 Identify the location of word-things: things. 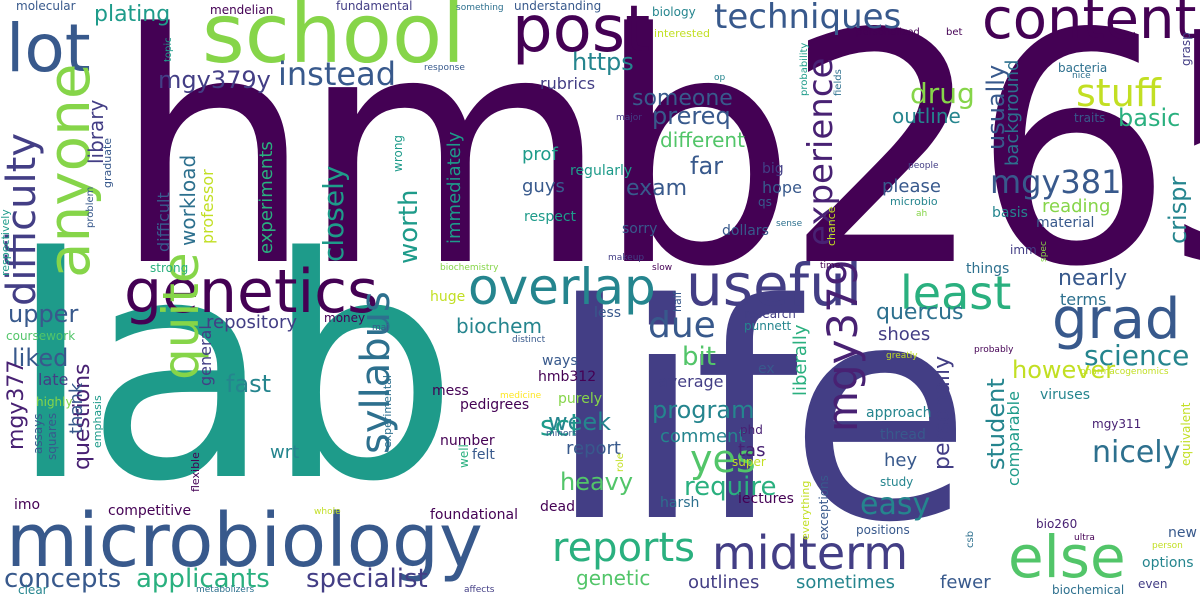
(988, 269).